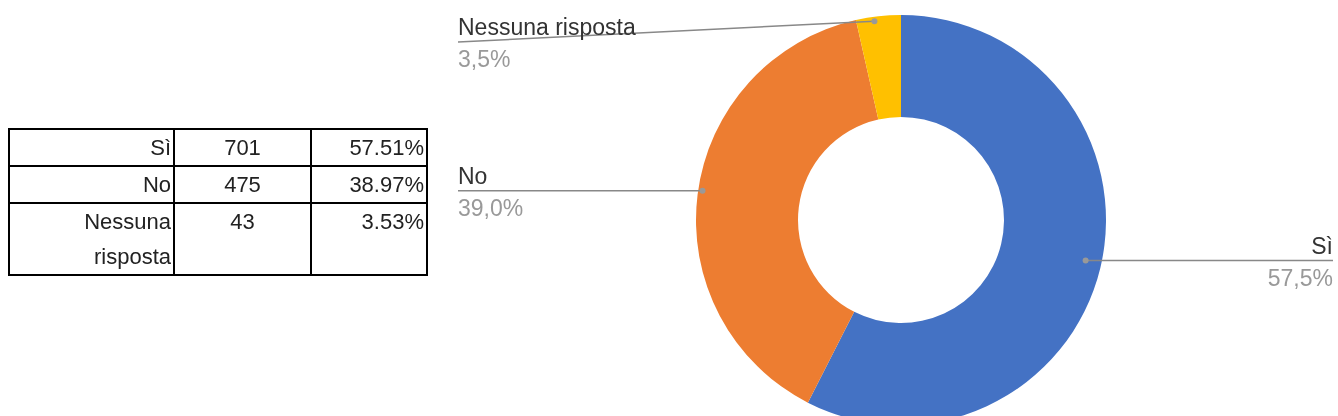  What do you see at coordinates (127, 239) in the screenshot?
I see `category-label: Nessuna risposta` at bounding box center [127, 239].